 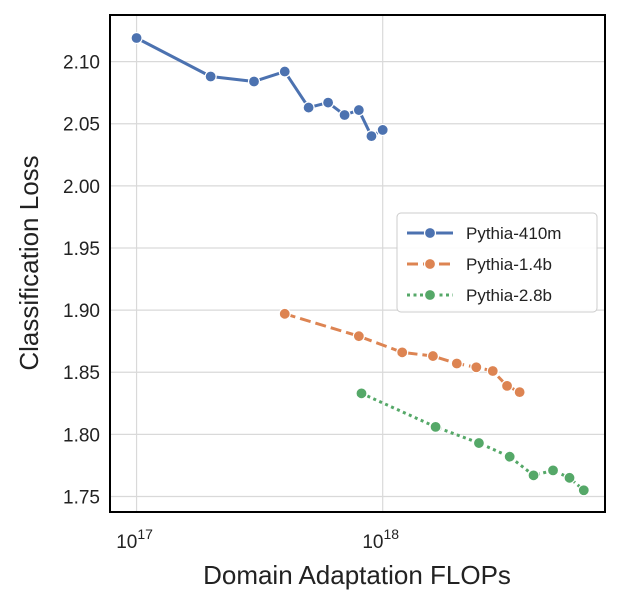 What do you see at coordinates (430, 233) in the screenshot?
I see `legend-marker-pythia-410m` at bounding box center [430, 233].